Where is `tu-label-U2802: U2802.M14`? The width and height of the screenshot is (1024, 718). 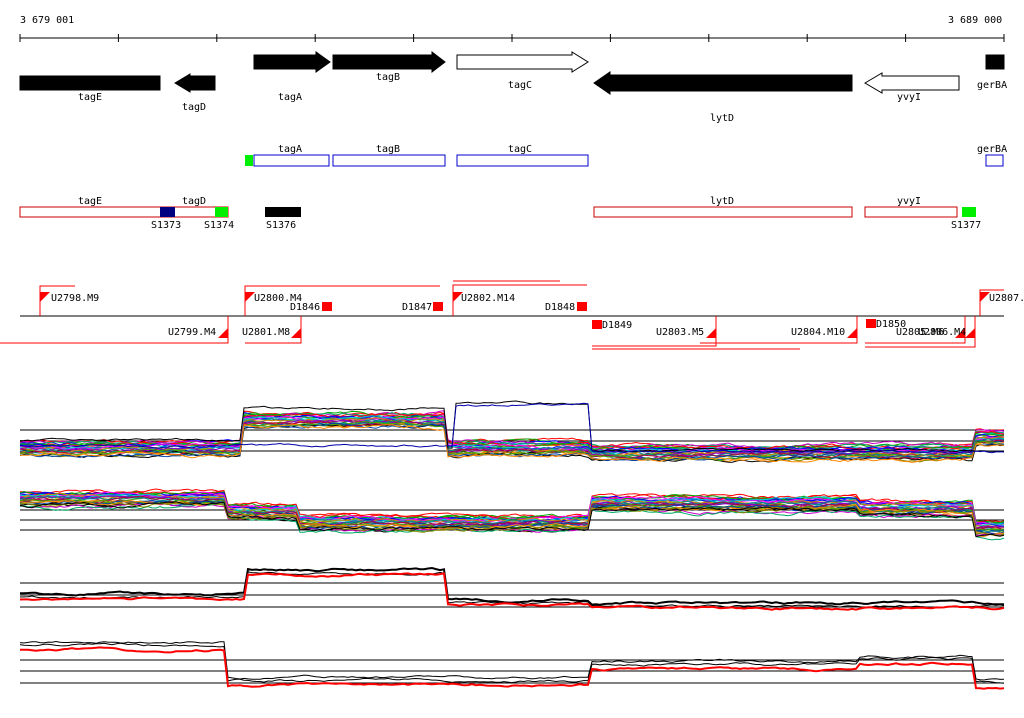
tu-label-U2802: U2802.M14 is located at coordinates (488, 298).